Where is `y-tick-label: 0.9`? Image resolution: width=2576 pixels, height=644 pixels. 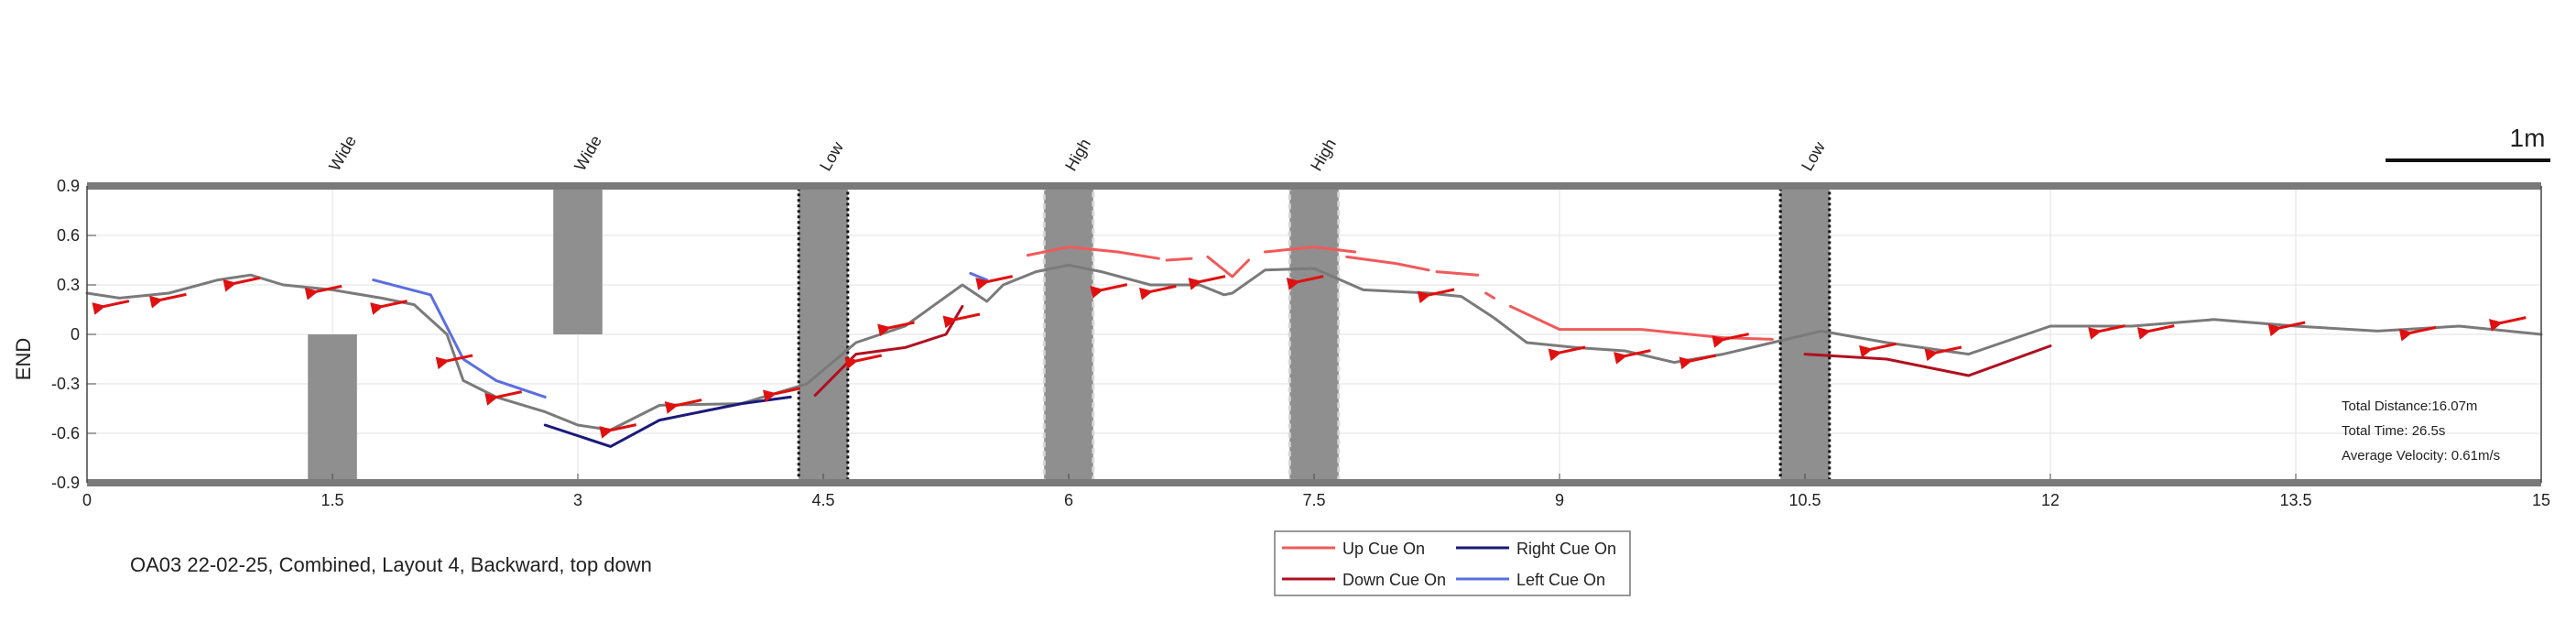
y-tick-label: 0.9 is located at coordinates (68, 186).